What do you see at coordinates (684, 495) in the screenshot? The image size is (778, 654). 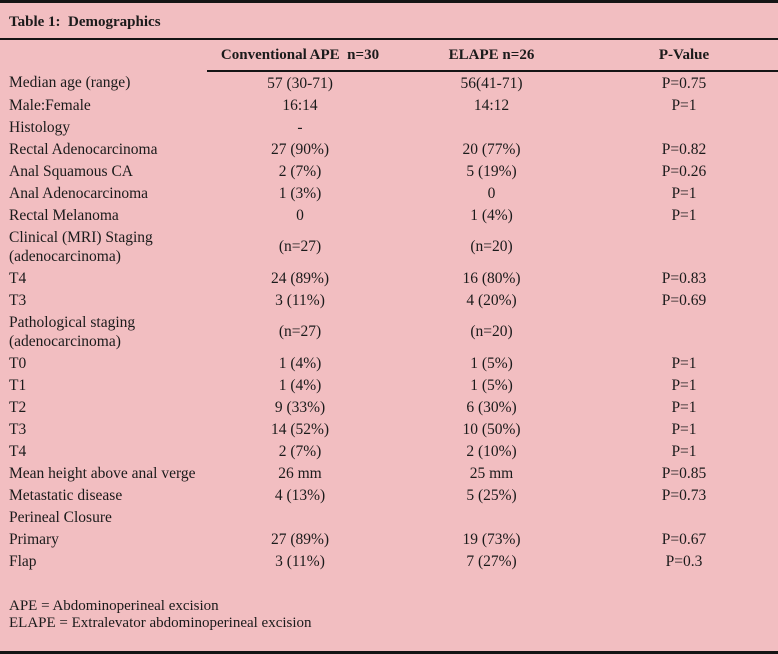 I see `cell-p-value: P=0.73` at bounding box center [684, 495].